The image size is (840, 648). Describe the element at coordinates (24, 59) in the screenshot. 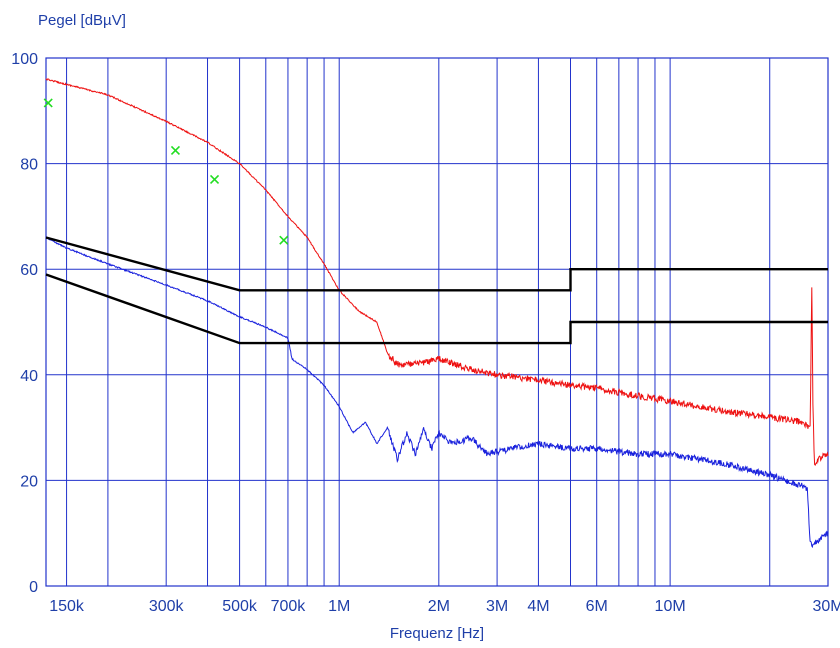

I see `y-tick-label-5: 100` at that location.